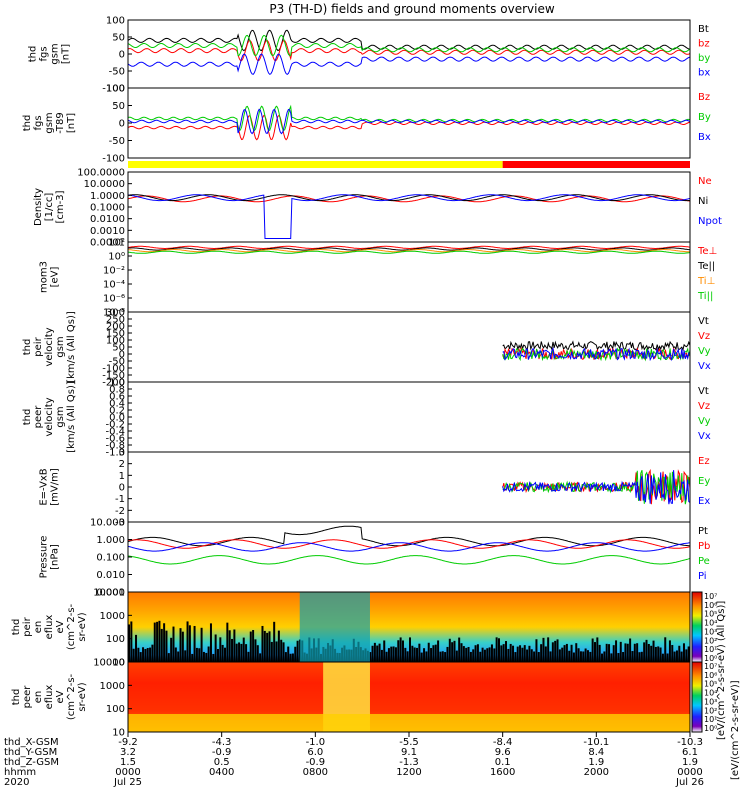 This screenshot has height=800, width=750. I want to click on ylabel-peer_eflux: eV, so click(60, 696).